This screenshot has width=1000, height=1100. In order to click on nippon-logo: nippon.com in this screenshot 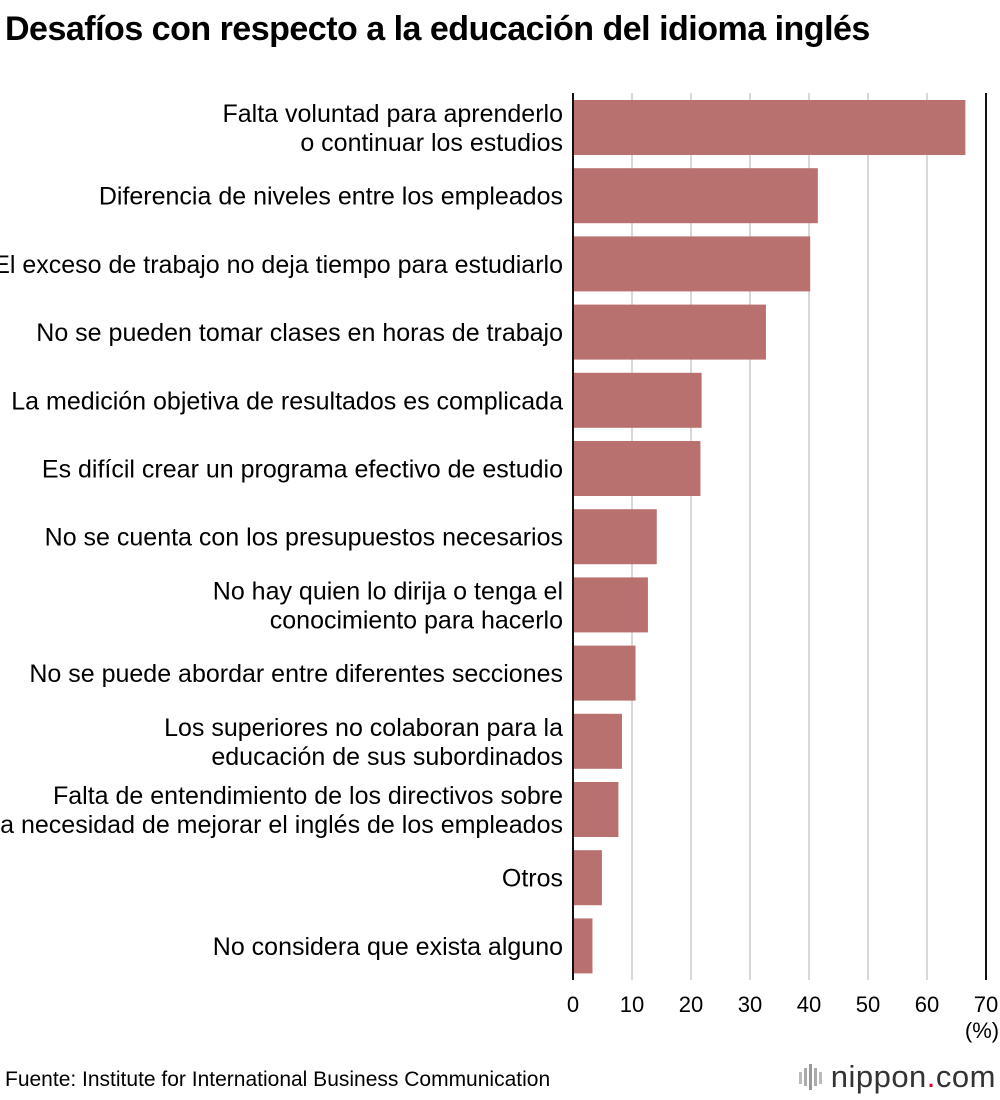, I will do `click(897, 1076)`.